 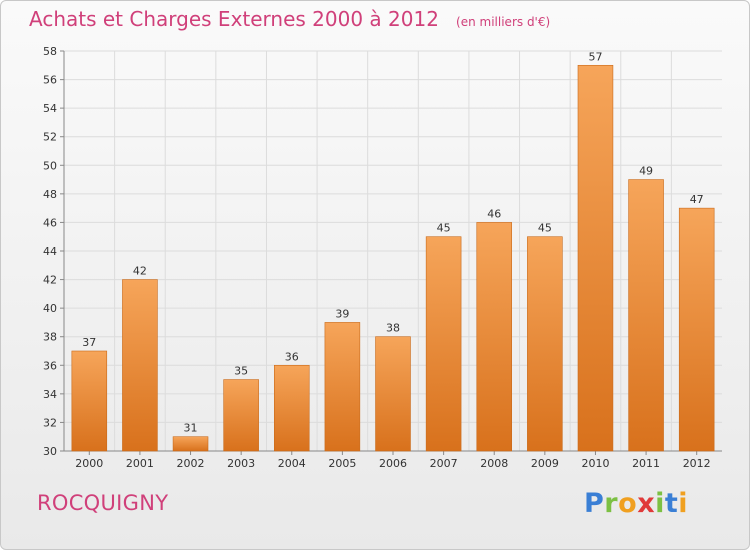 What do you see at coordinates (595, 56) in the screenshot?
I see `data-label-2010: 57` at bounding box center [595, 56].